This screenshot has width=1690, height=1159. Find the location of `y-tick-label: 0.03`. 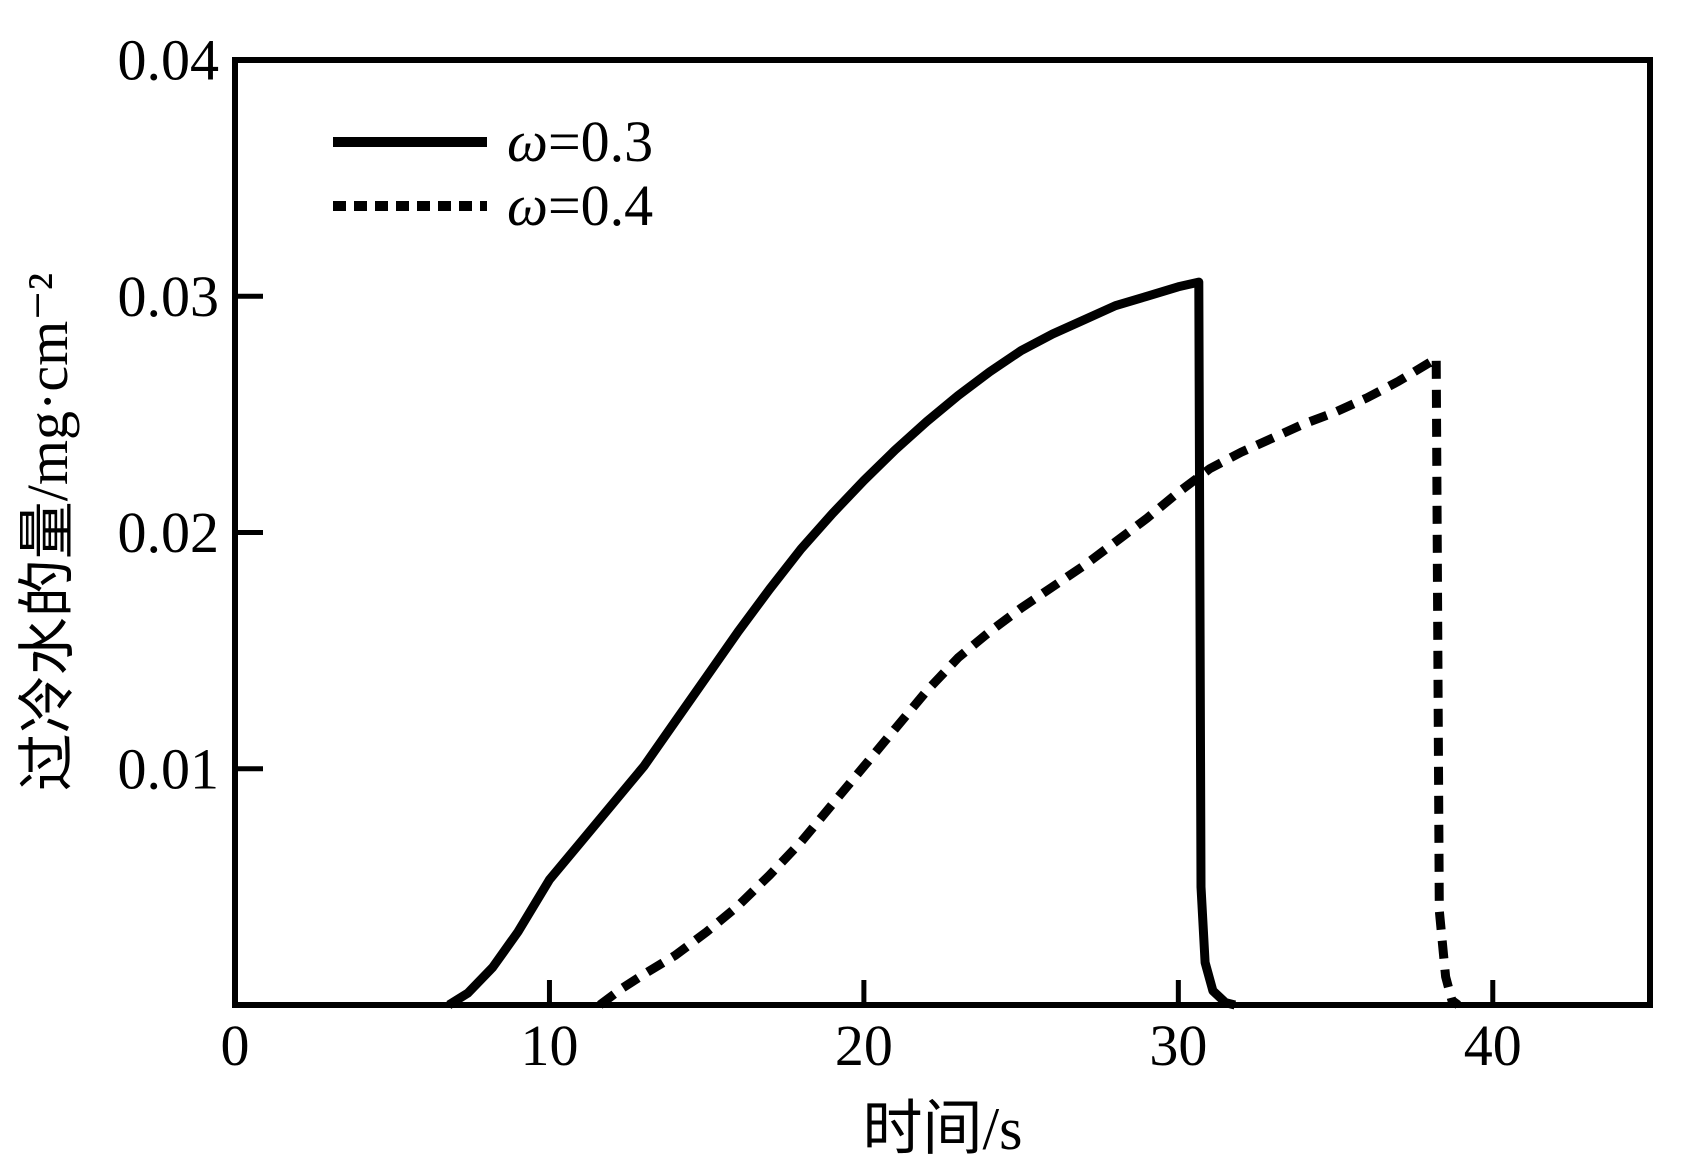

y-tick-label: 0.03 is located at coordinates (169, 296).